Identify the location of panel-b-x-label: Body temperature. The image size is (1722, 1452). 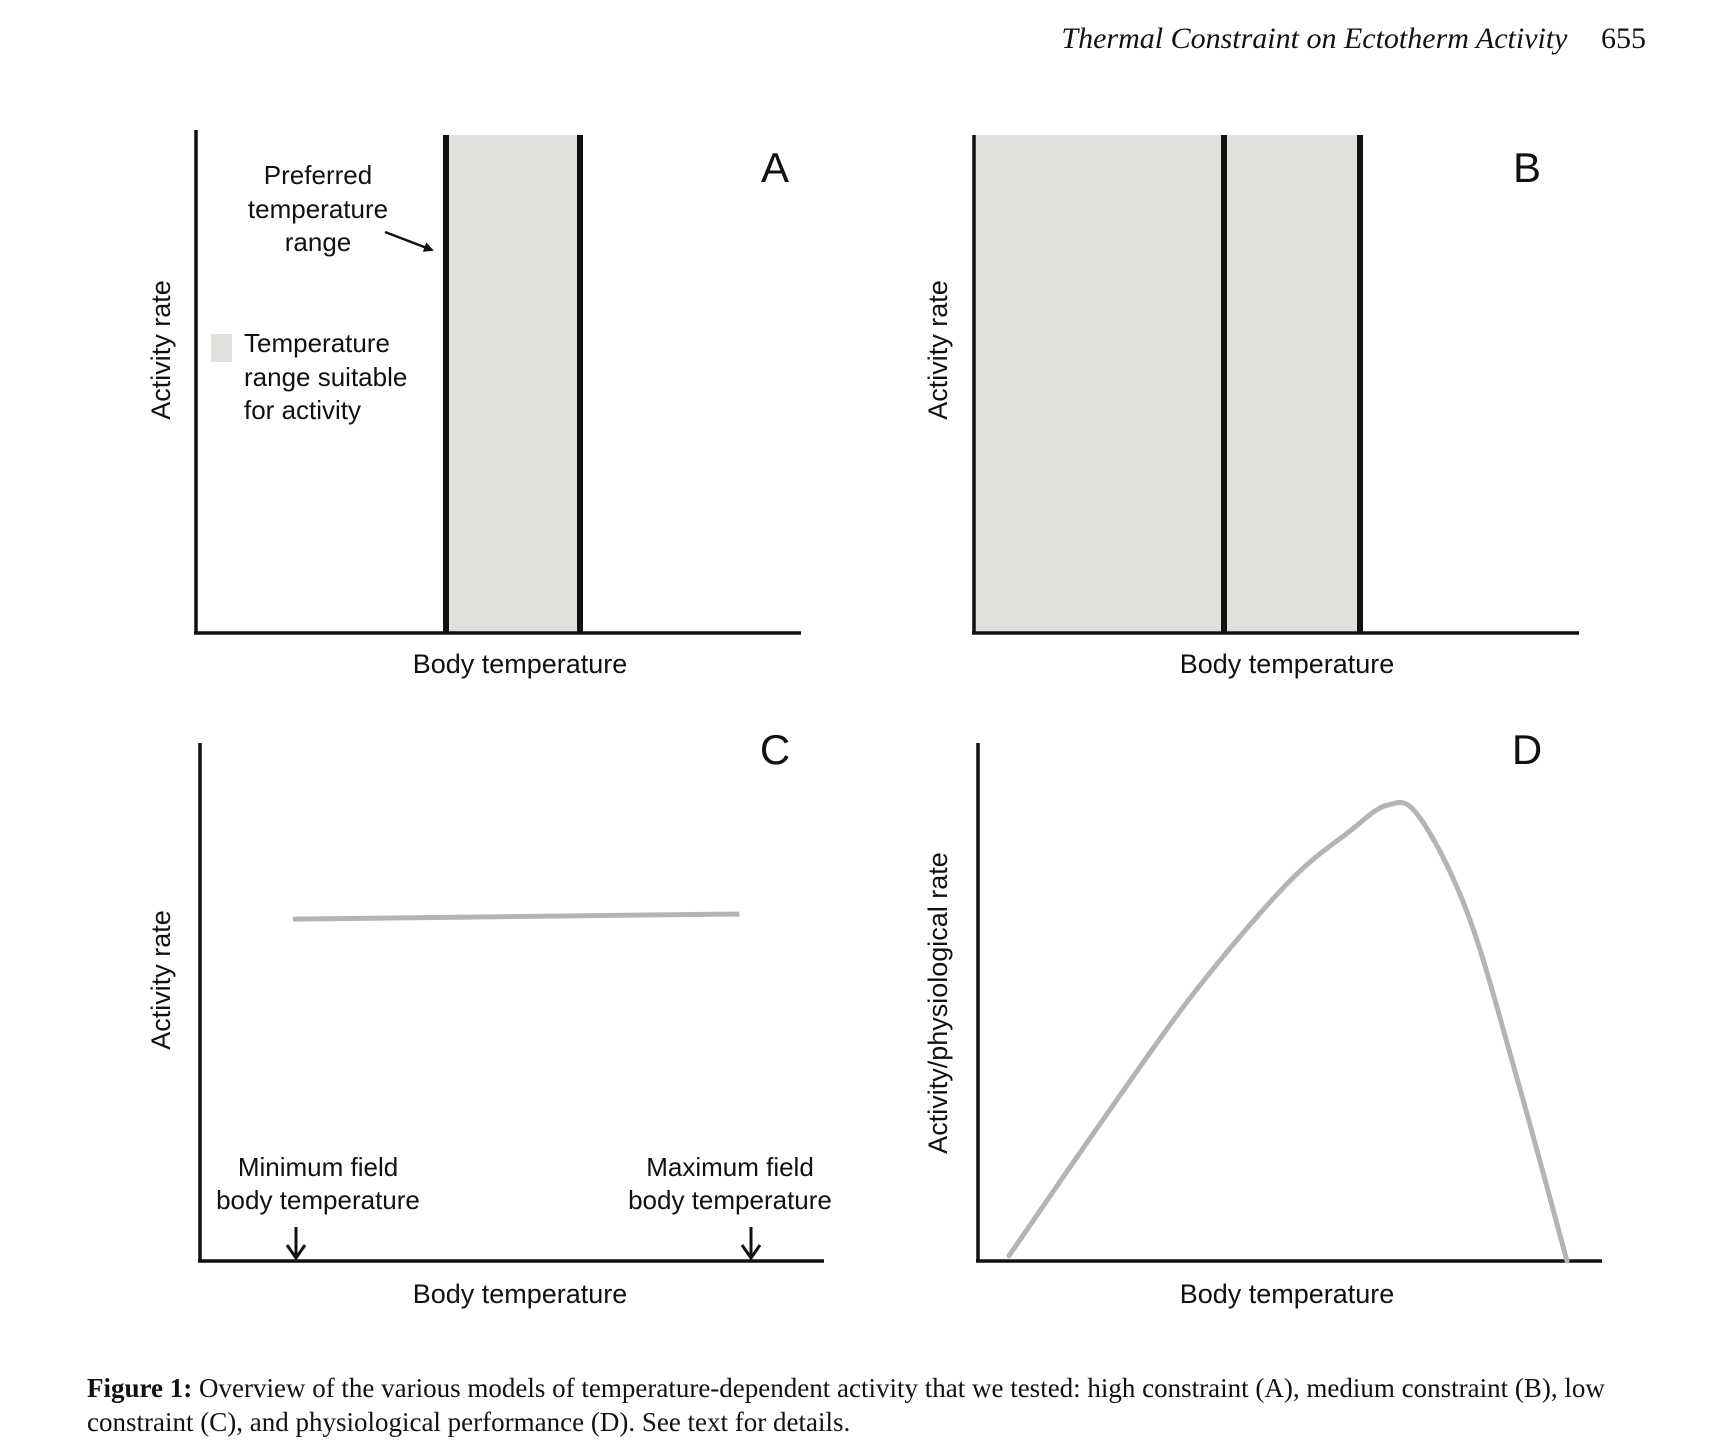
(1287, 664).